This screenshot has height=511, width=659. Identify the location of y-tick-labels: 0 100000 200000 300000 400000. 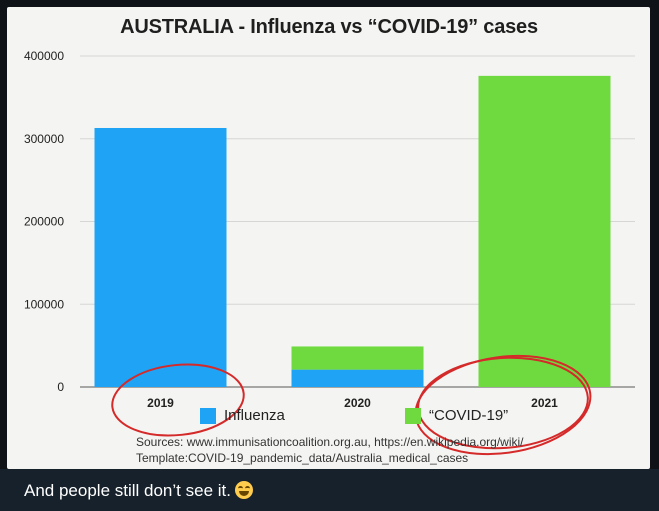
(44, 221).